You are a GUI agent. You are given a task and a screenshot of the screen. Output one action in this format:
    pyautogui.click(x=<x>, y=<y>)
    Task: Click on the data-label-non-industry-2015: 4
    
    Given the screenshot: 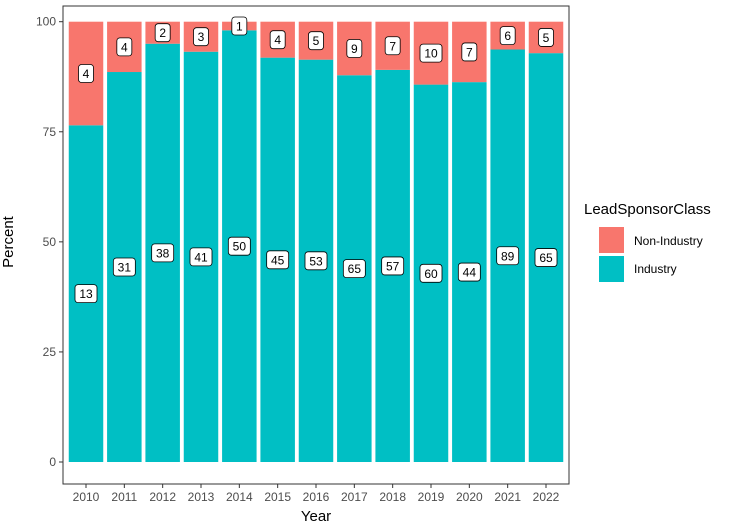 What is the action you would take?
    pyautogui.click(x=277, y=40)
    